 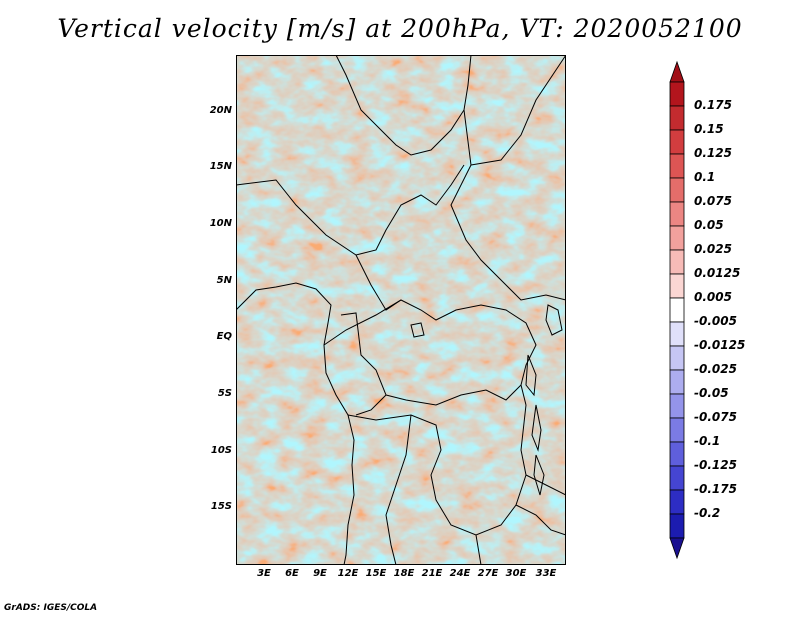 I want to click on y-tick-label: 10S, so click(x=221, y=450).